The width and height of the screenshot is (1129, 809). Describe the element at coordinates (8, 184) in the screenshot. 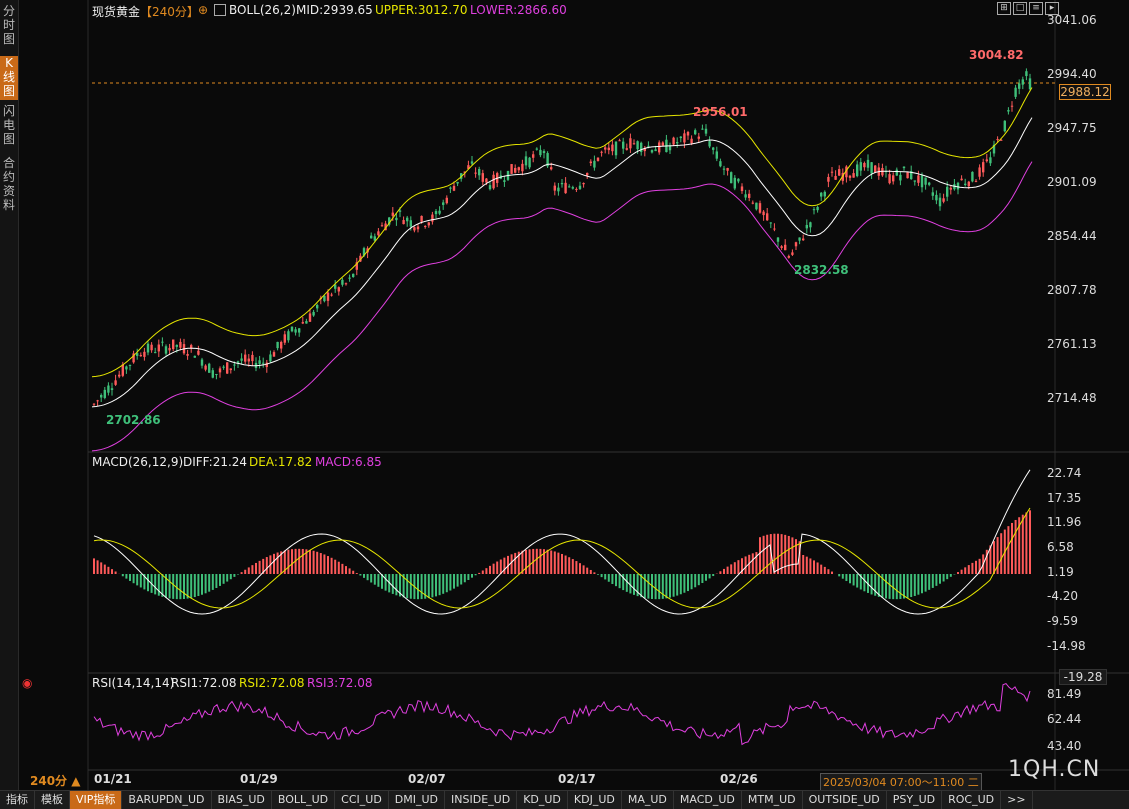

I see `tab-contract-info: 合约资料` at that location.